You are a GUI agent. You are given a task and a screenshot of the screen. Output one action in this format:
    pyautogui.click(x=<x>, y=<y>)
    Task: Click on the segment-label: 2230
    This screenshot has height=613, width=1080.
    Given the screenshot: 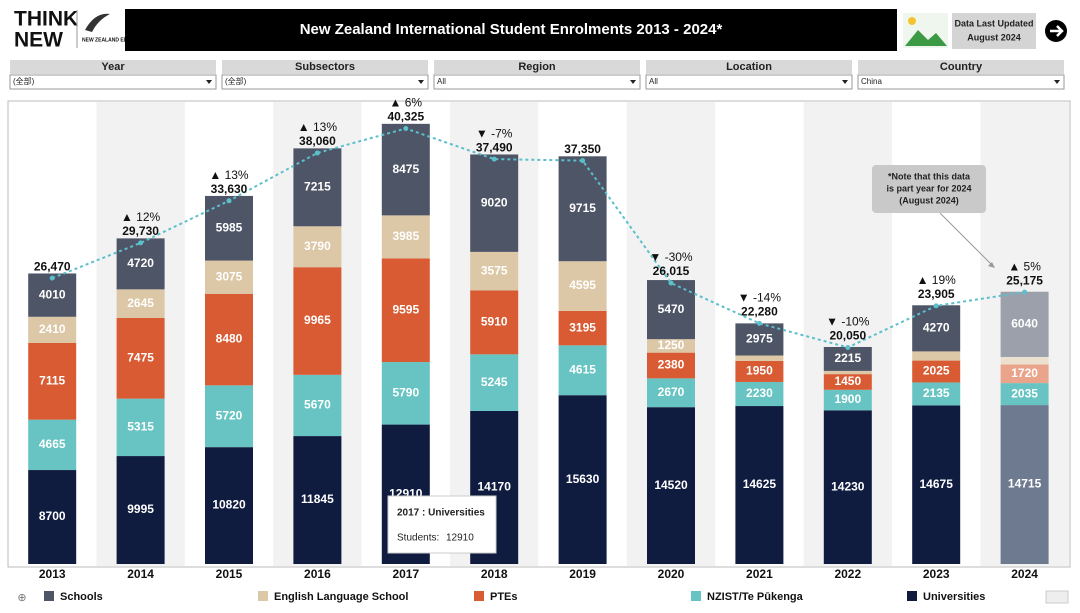 What is the action you would take?
    pyautogui.click(x=759, y=393)
    